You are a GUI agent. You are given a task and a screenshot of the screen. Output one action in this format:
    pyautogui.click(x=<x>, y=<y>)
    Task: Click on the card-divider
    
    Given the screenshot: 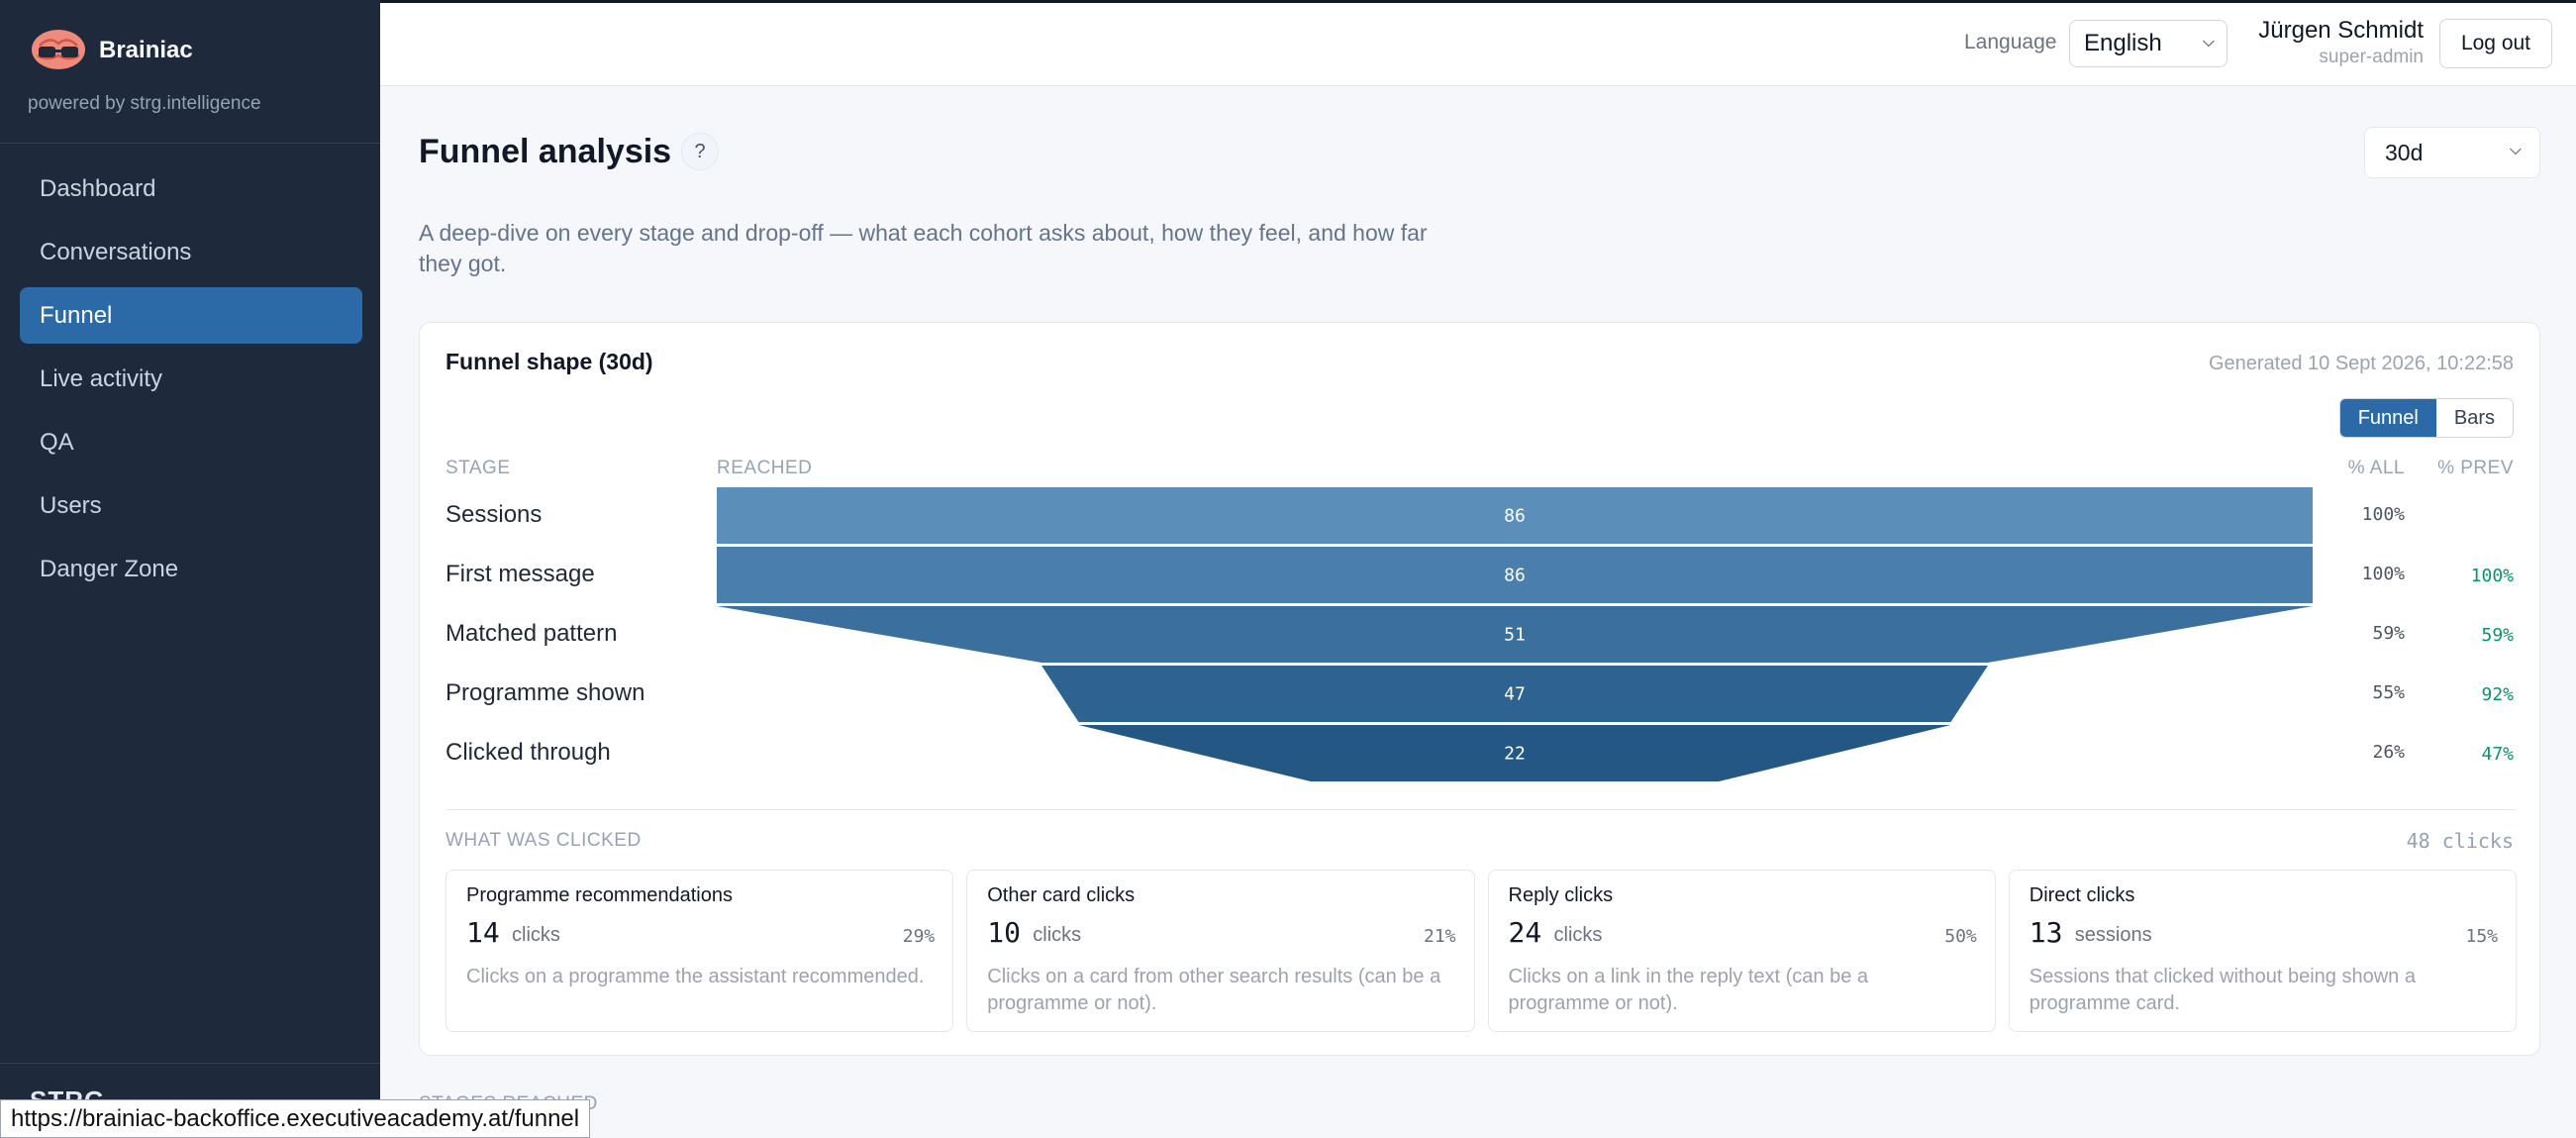 What is the action you would take?
    pyautogui.click(x=1481, y=810)
    